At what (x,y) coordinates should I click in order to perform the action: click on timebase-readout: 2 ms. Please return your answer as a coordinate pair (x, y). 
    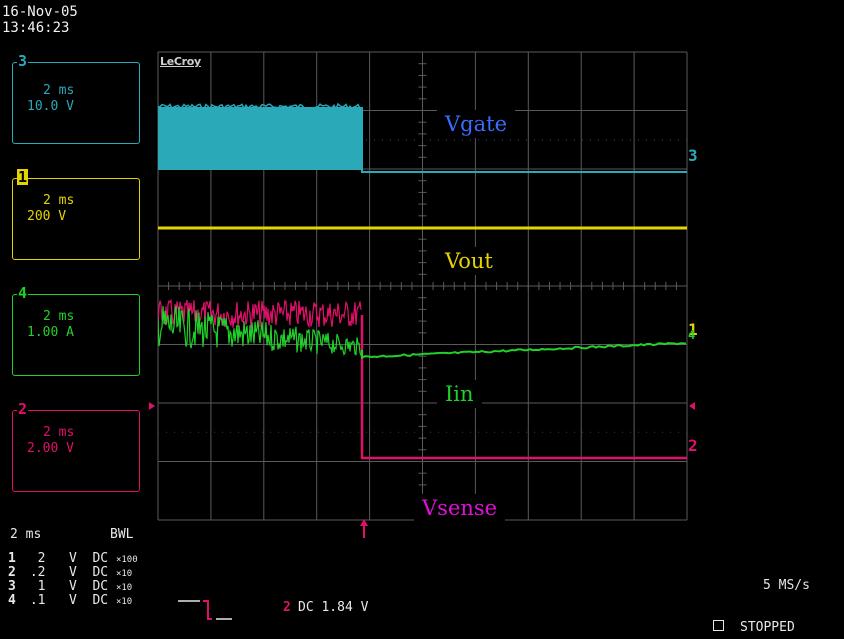
    Looking at the image, I should click on (26, 534).